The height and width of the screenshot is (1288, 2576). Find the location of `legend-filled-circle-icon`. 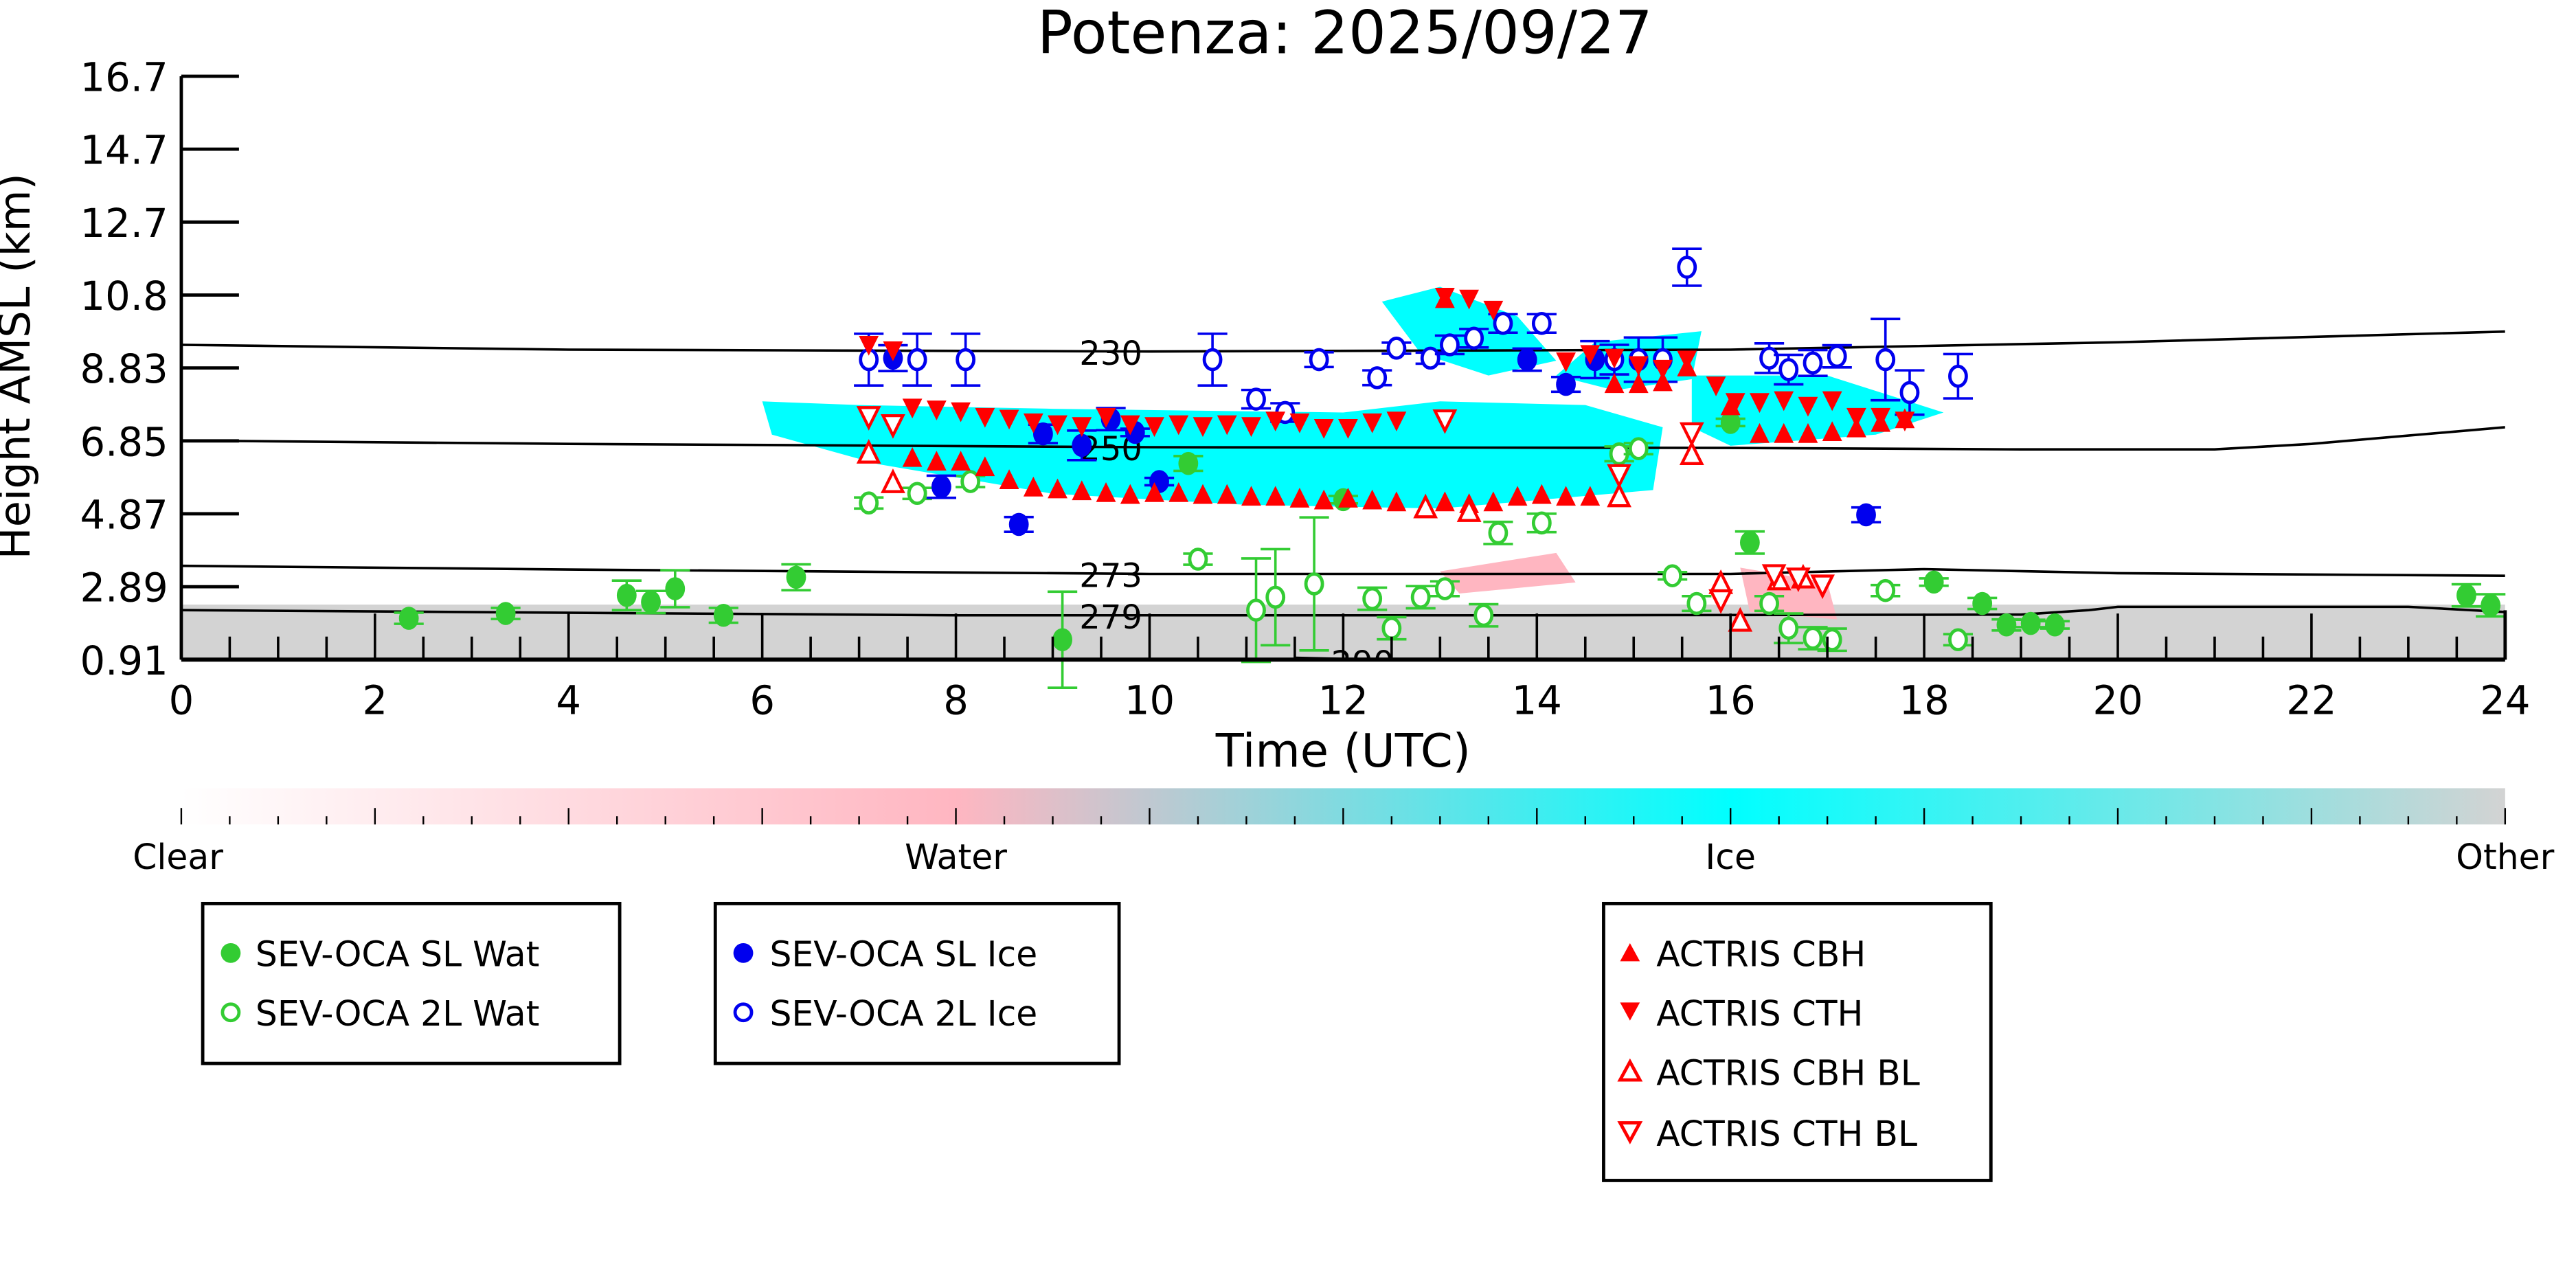

legend-filled-circle-icon is located at coordinates (231, 952).